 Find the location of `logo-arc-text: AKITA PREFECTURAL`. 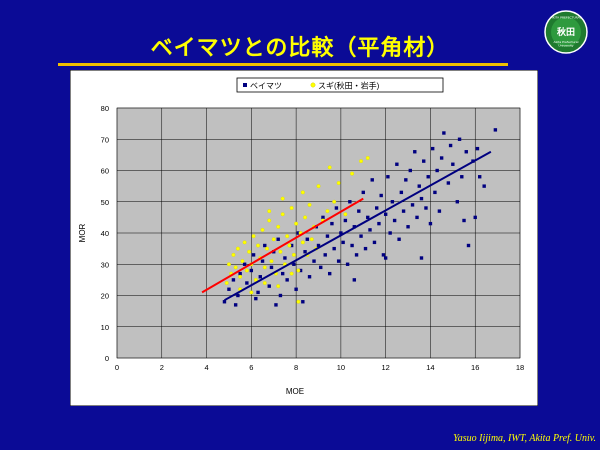

logo-arc-text: AKITA PREFECTURAL is located at coordinates (566, 18).